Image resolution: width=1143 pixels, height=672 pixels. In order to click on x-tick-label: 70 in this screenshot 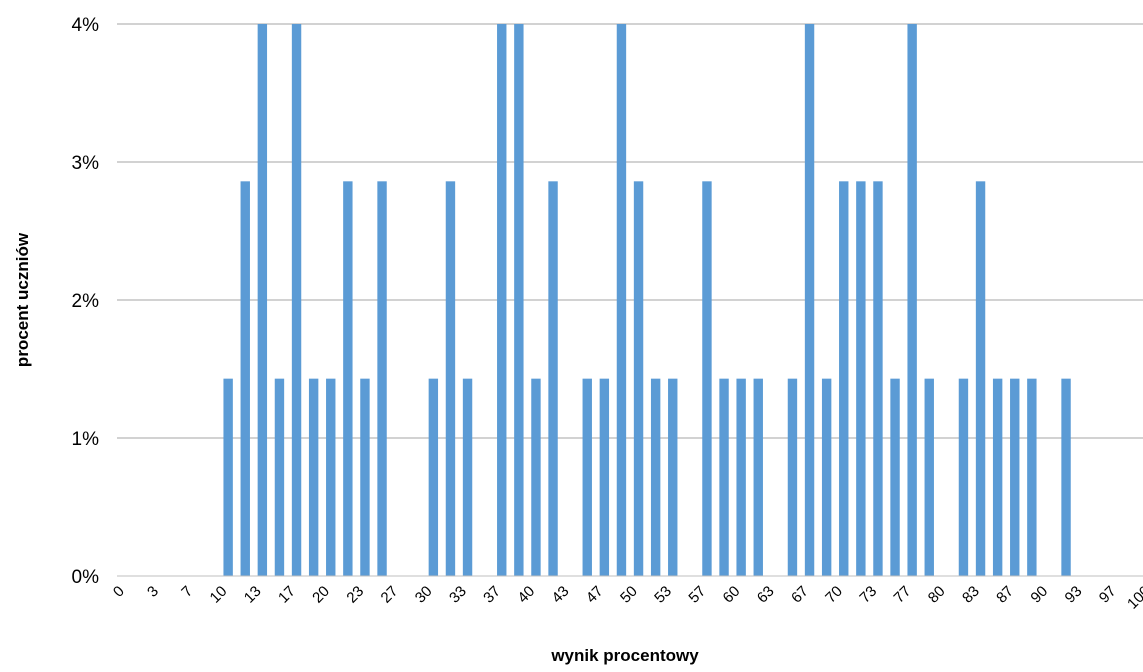, I will do `click(834, 595)`.